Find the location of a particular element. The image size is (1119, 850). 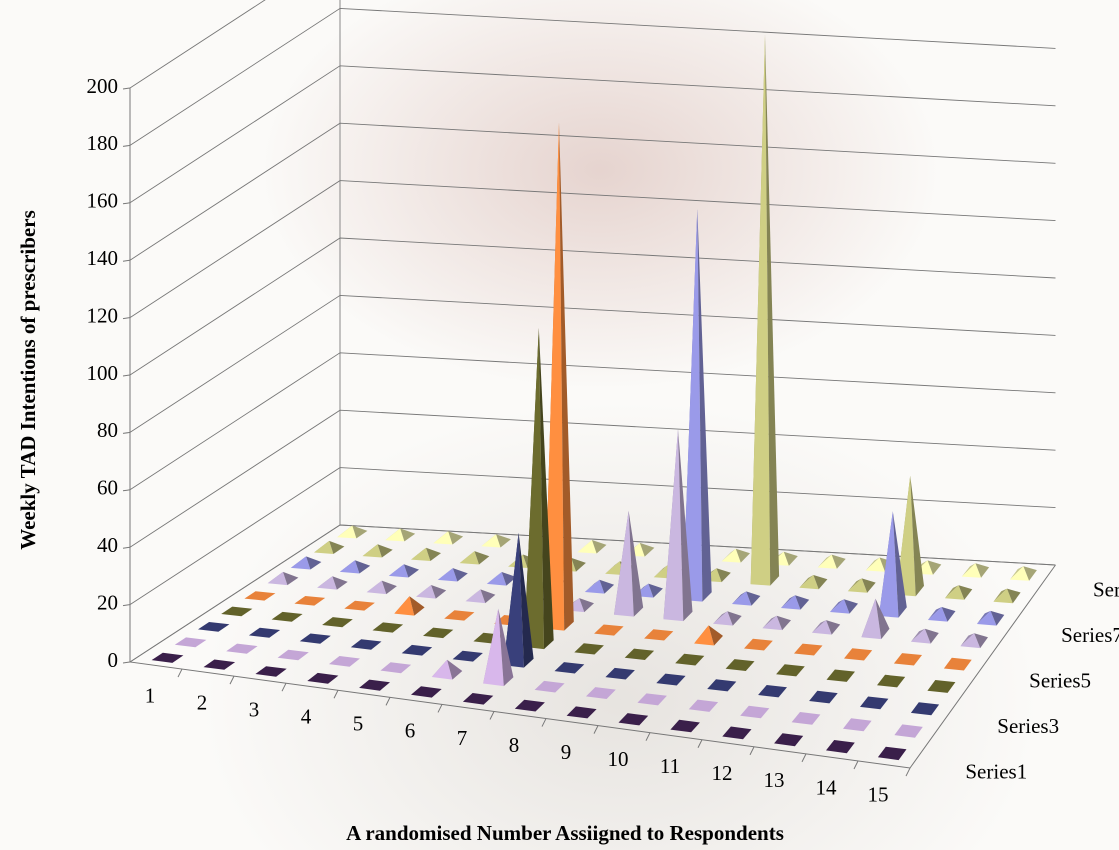

y-tick-label: 140 is located at coordinates (103, 258).